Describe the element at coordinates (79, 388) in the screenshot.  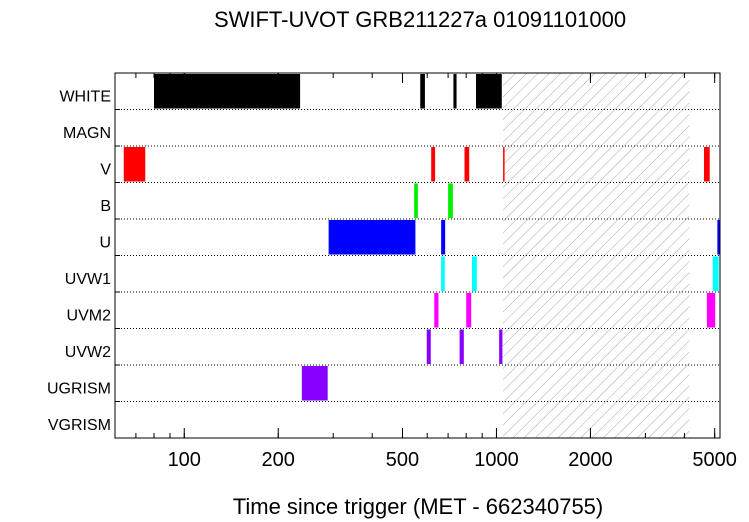
I see `row-label: UGRISM` at that location.